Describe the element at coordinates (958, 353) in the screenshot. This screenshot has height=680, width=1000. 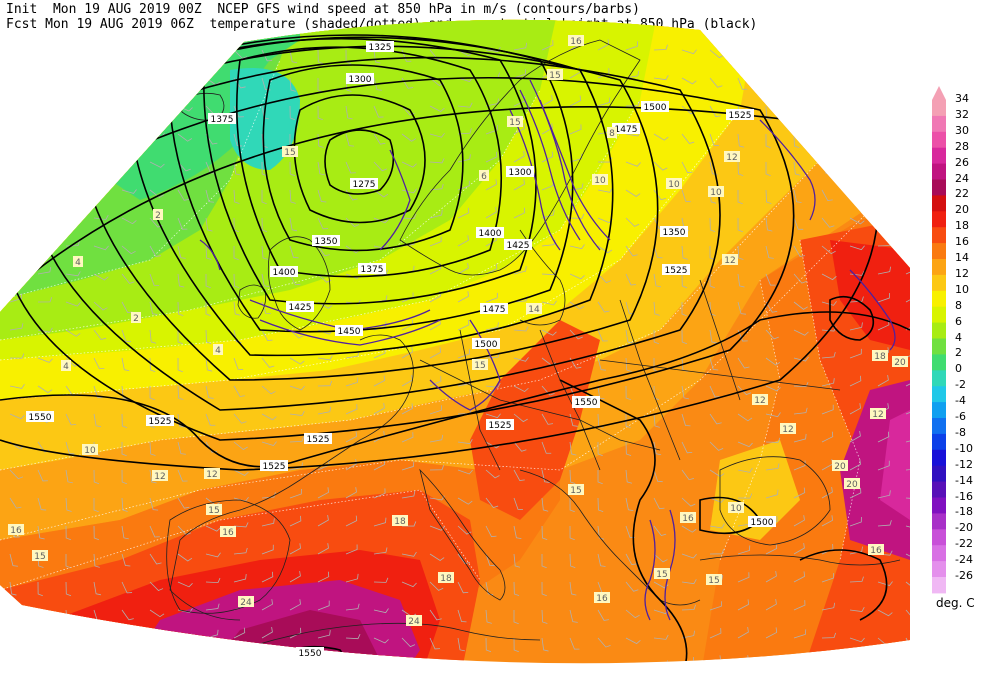
I see `legend-label: 2` at that location.